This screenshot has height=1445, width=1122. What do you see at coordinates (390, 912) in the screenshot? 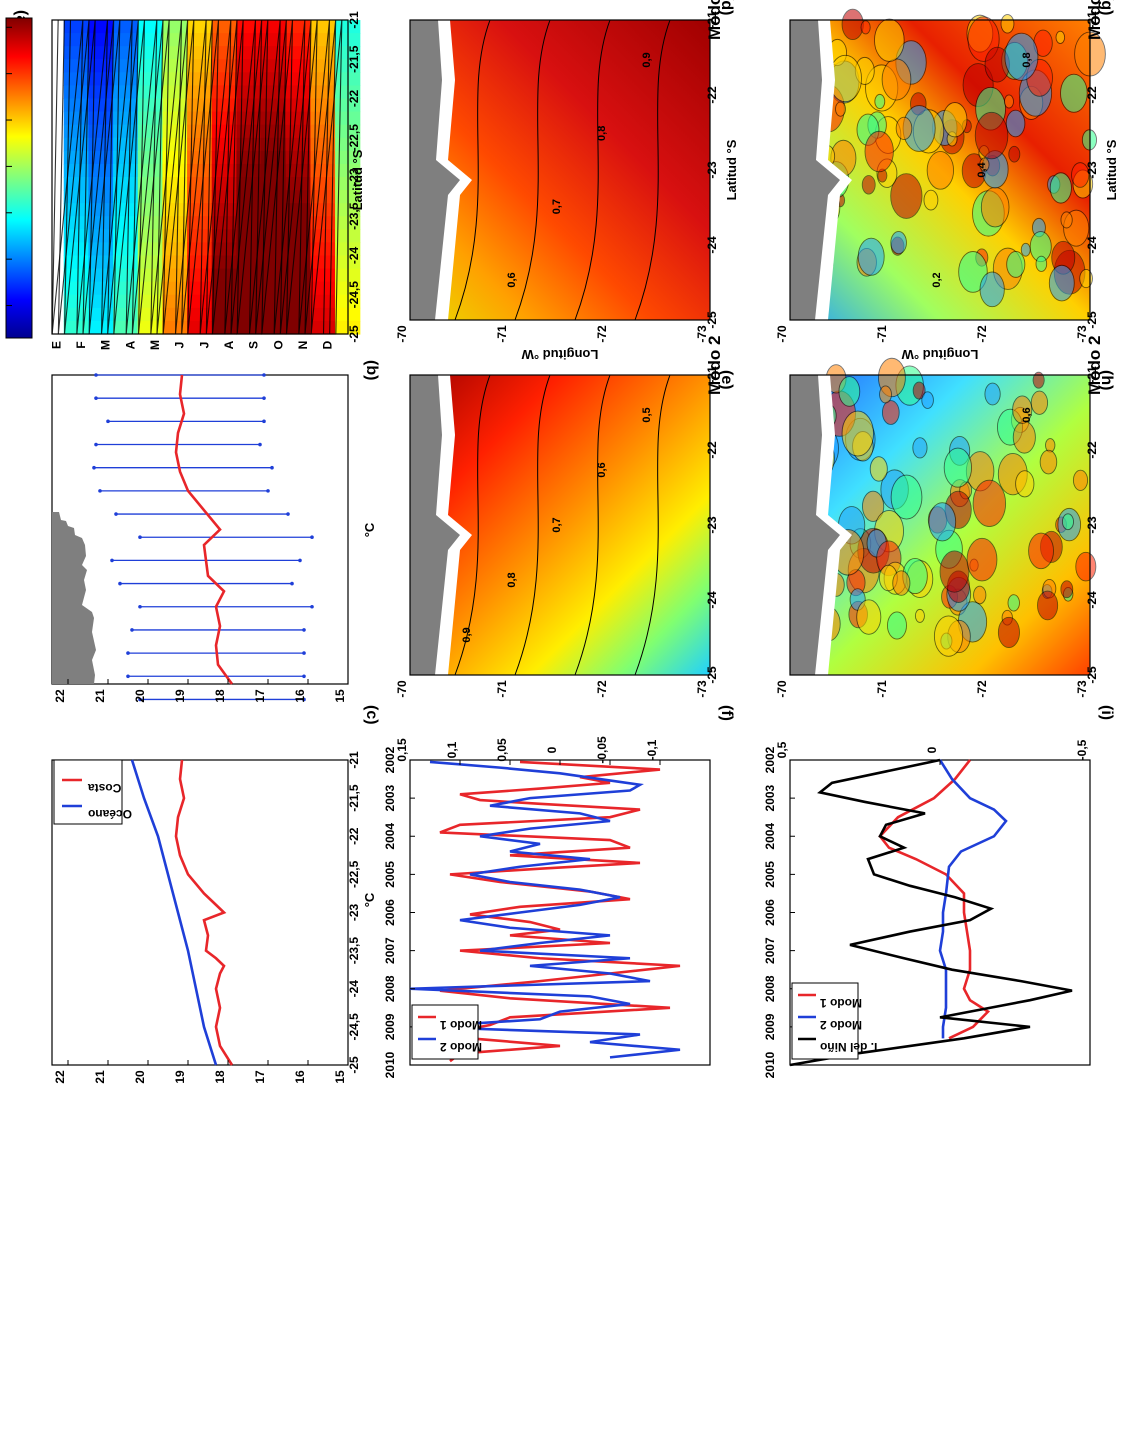
I see `plotF-x-tick-4: 2006` at bounding box center [390, 912].